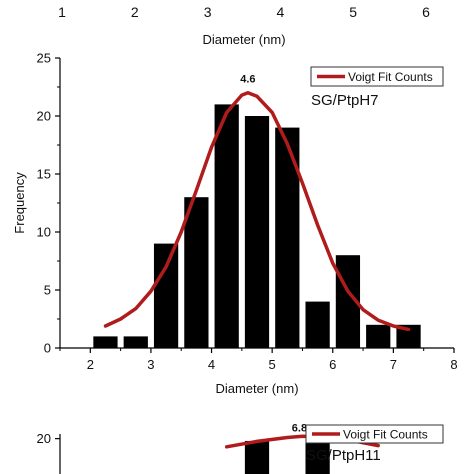  Describe the element at coordinates (44, 174) in the screenshot. I see `y-tick-label: 15` at that location.